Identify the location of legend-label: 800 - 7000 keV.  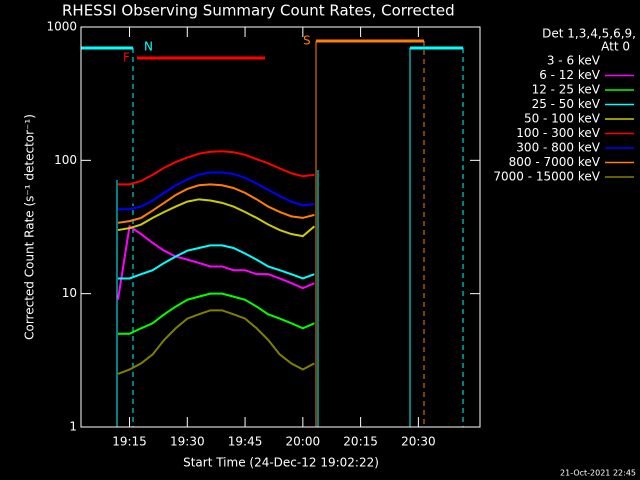
(555, 162).